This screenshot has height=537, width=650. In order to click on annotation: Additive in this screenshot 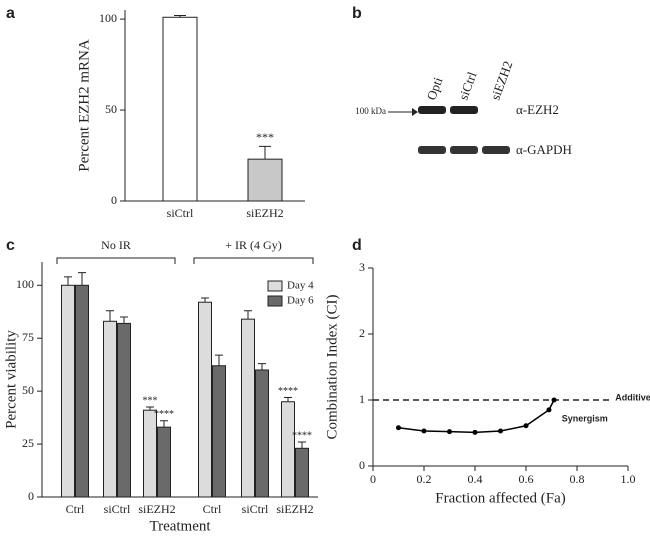, I will do `click(632, 397)`.